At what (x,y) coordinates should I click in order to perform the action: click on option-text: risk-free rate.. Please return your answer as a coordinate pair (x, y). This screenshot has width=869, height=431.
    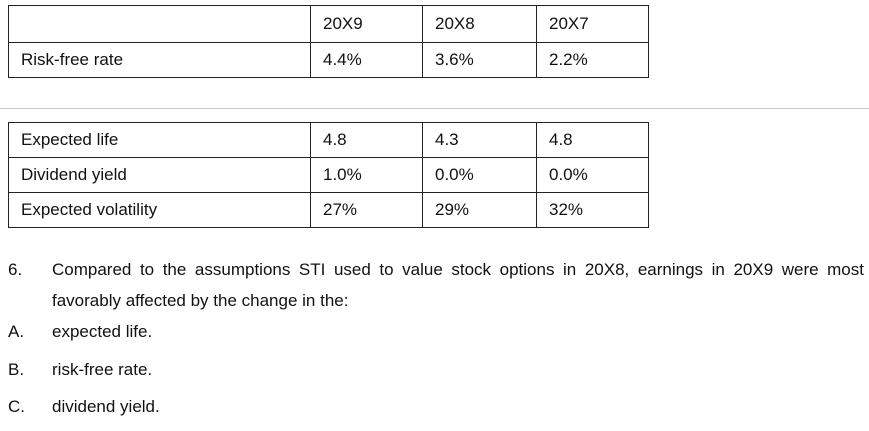
    Looking at the image, I should click on (102, 369).